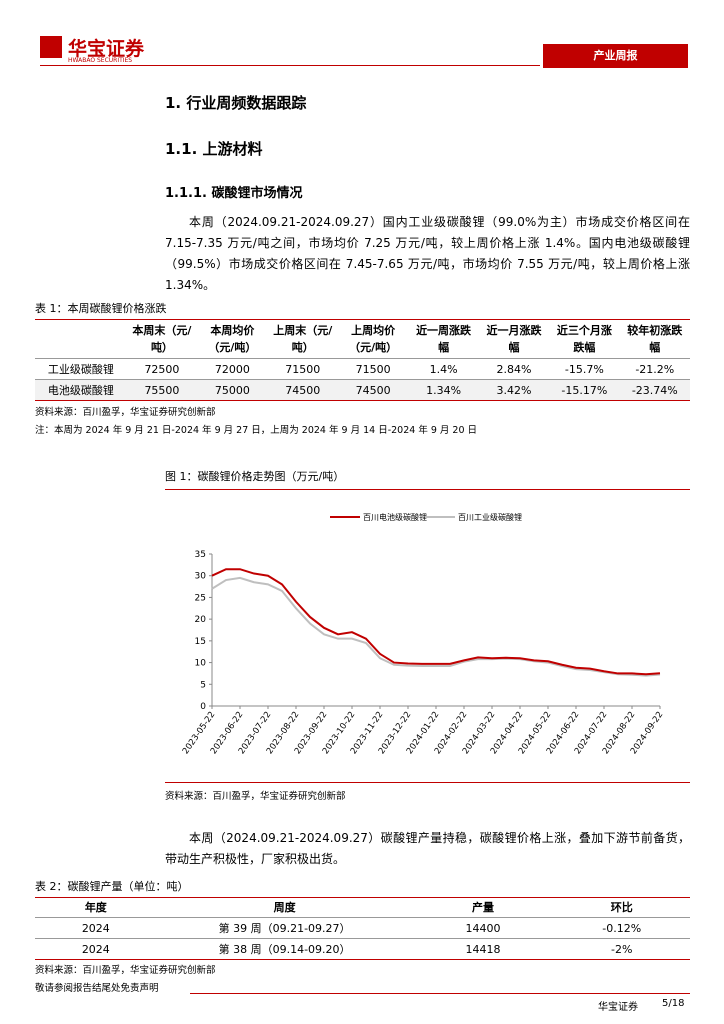 This screenshot has width=724, height=1024. Describe the element at coordinates (80, 390) in the screenshot. I see `table-cell: 电池级碳酸锂` at that location.